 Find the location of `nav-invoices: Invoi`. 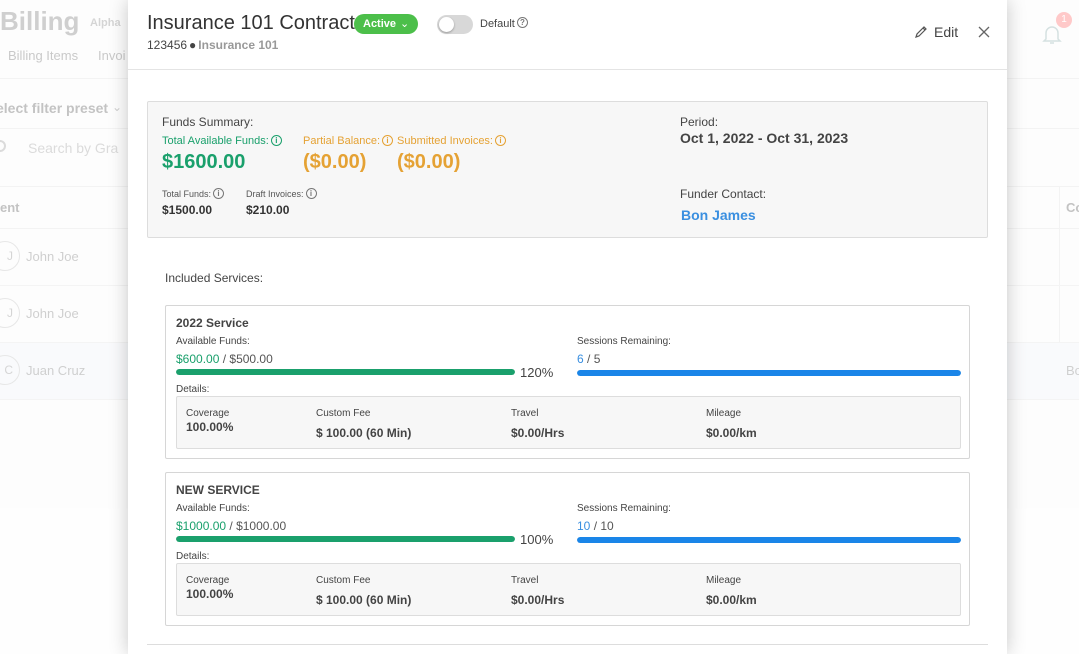

nav-invoices: Invoi is located at coordinates (112, 55).